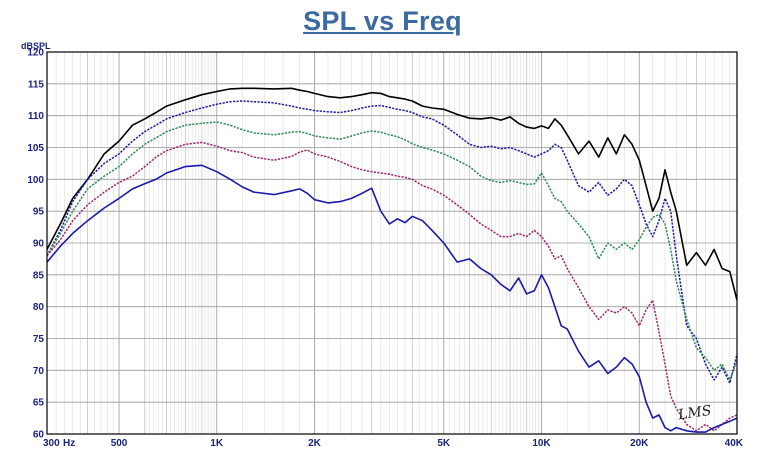 This screenshot has width=765, height=457. I want to click on x-tick-label: 20K, so click(639, 443).